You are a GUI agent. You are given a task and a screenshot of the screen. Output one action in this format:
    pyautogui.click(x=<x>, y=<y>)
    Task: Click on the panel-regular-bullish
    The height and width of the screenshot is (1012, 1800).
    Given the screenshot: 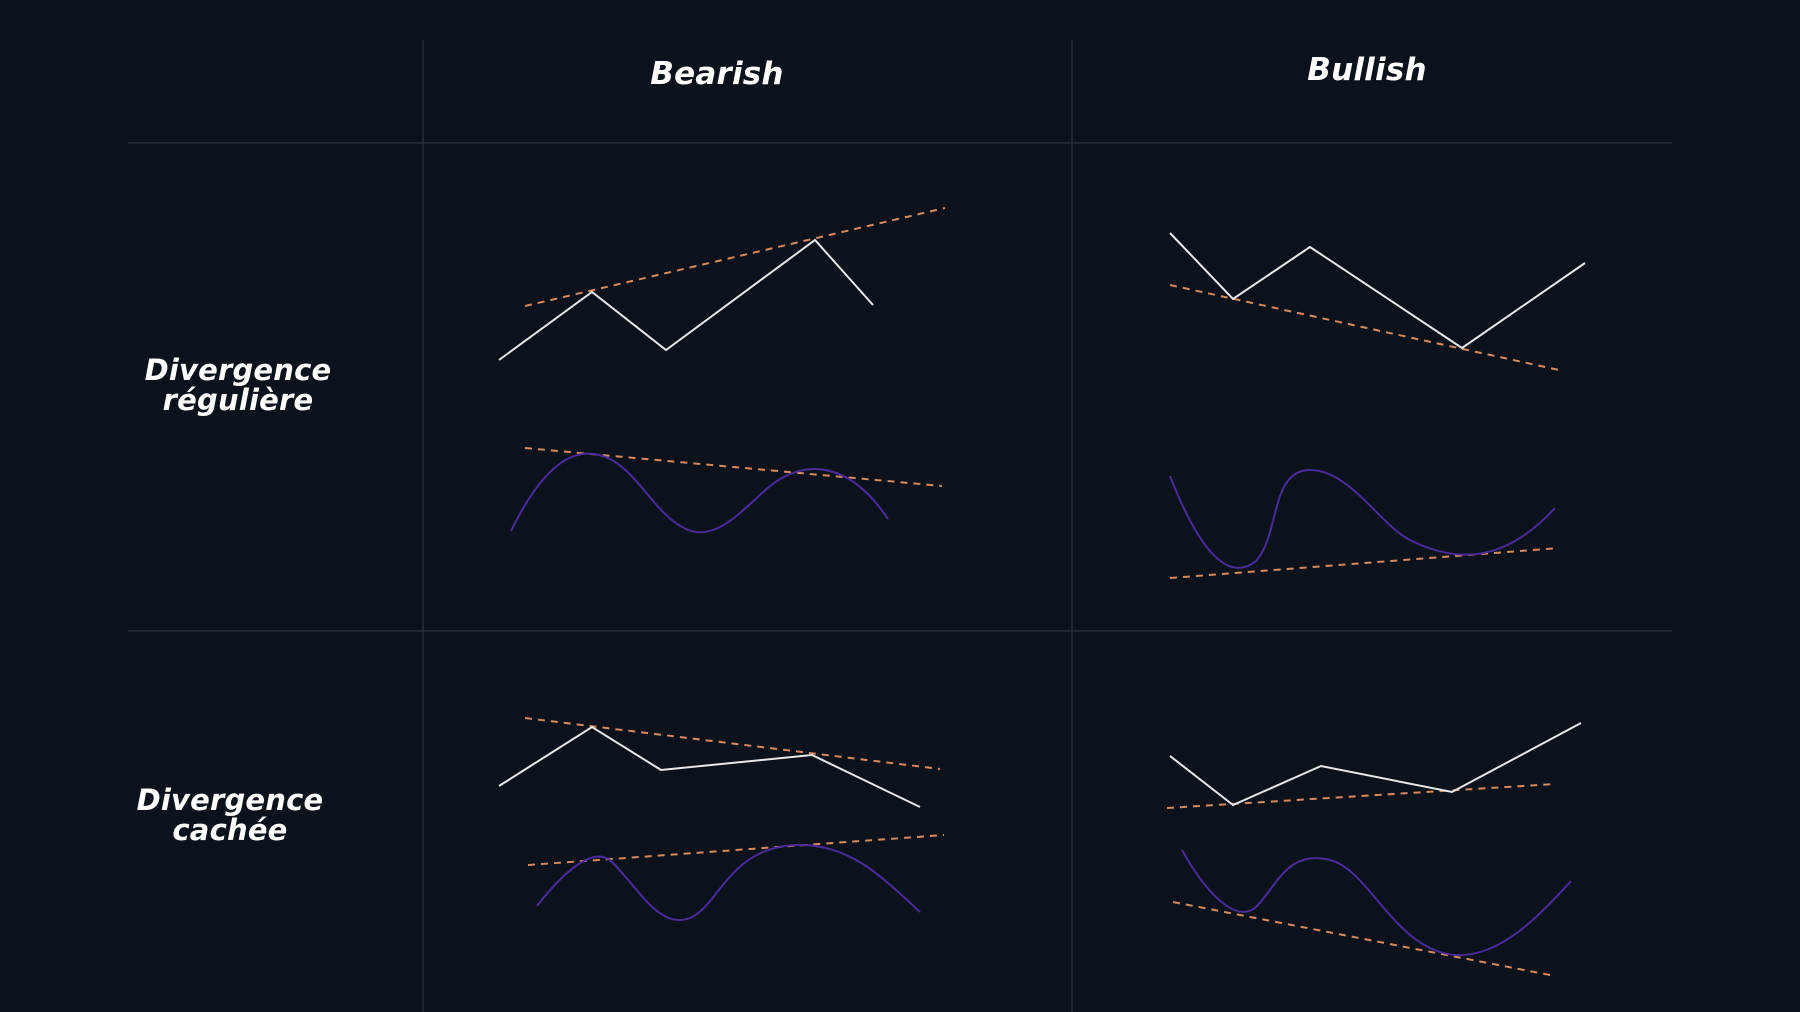 What is the action you would take?
    pyautogui.click(x=1377, y=405)
    